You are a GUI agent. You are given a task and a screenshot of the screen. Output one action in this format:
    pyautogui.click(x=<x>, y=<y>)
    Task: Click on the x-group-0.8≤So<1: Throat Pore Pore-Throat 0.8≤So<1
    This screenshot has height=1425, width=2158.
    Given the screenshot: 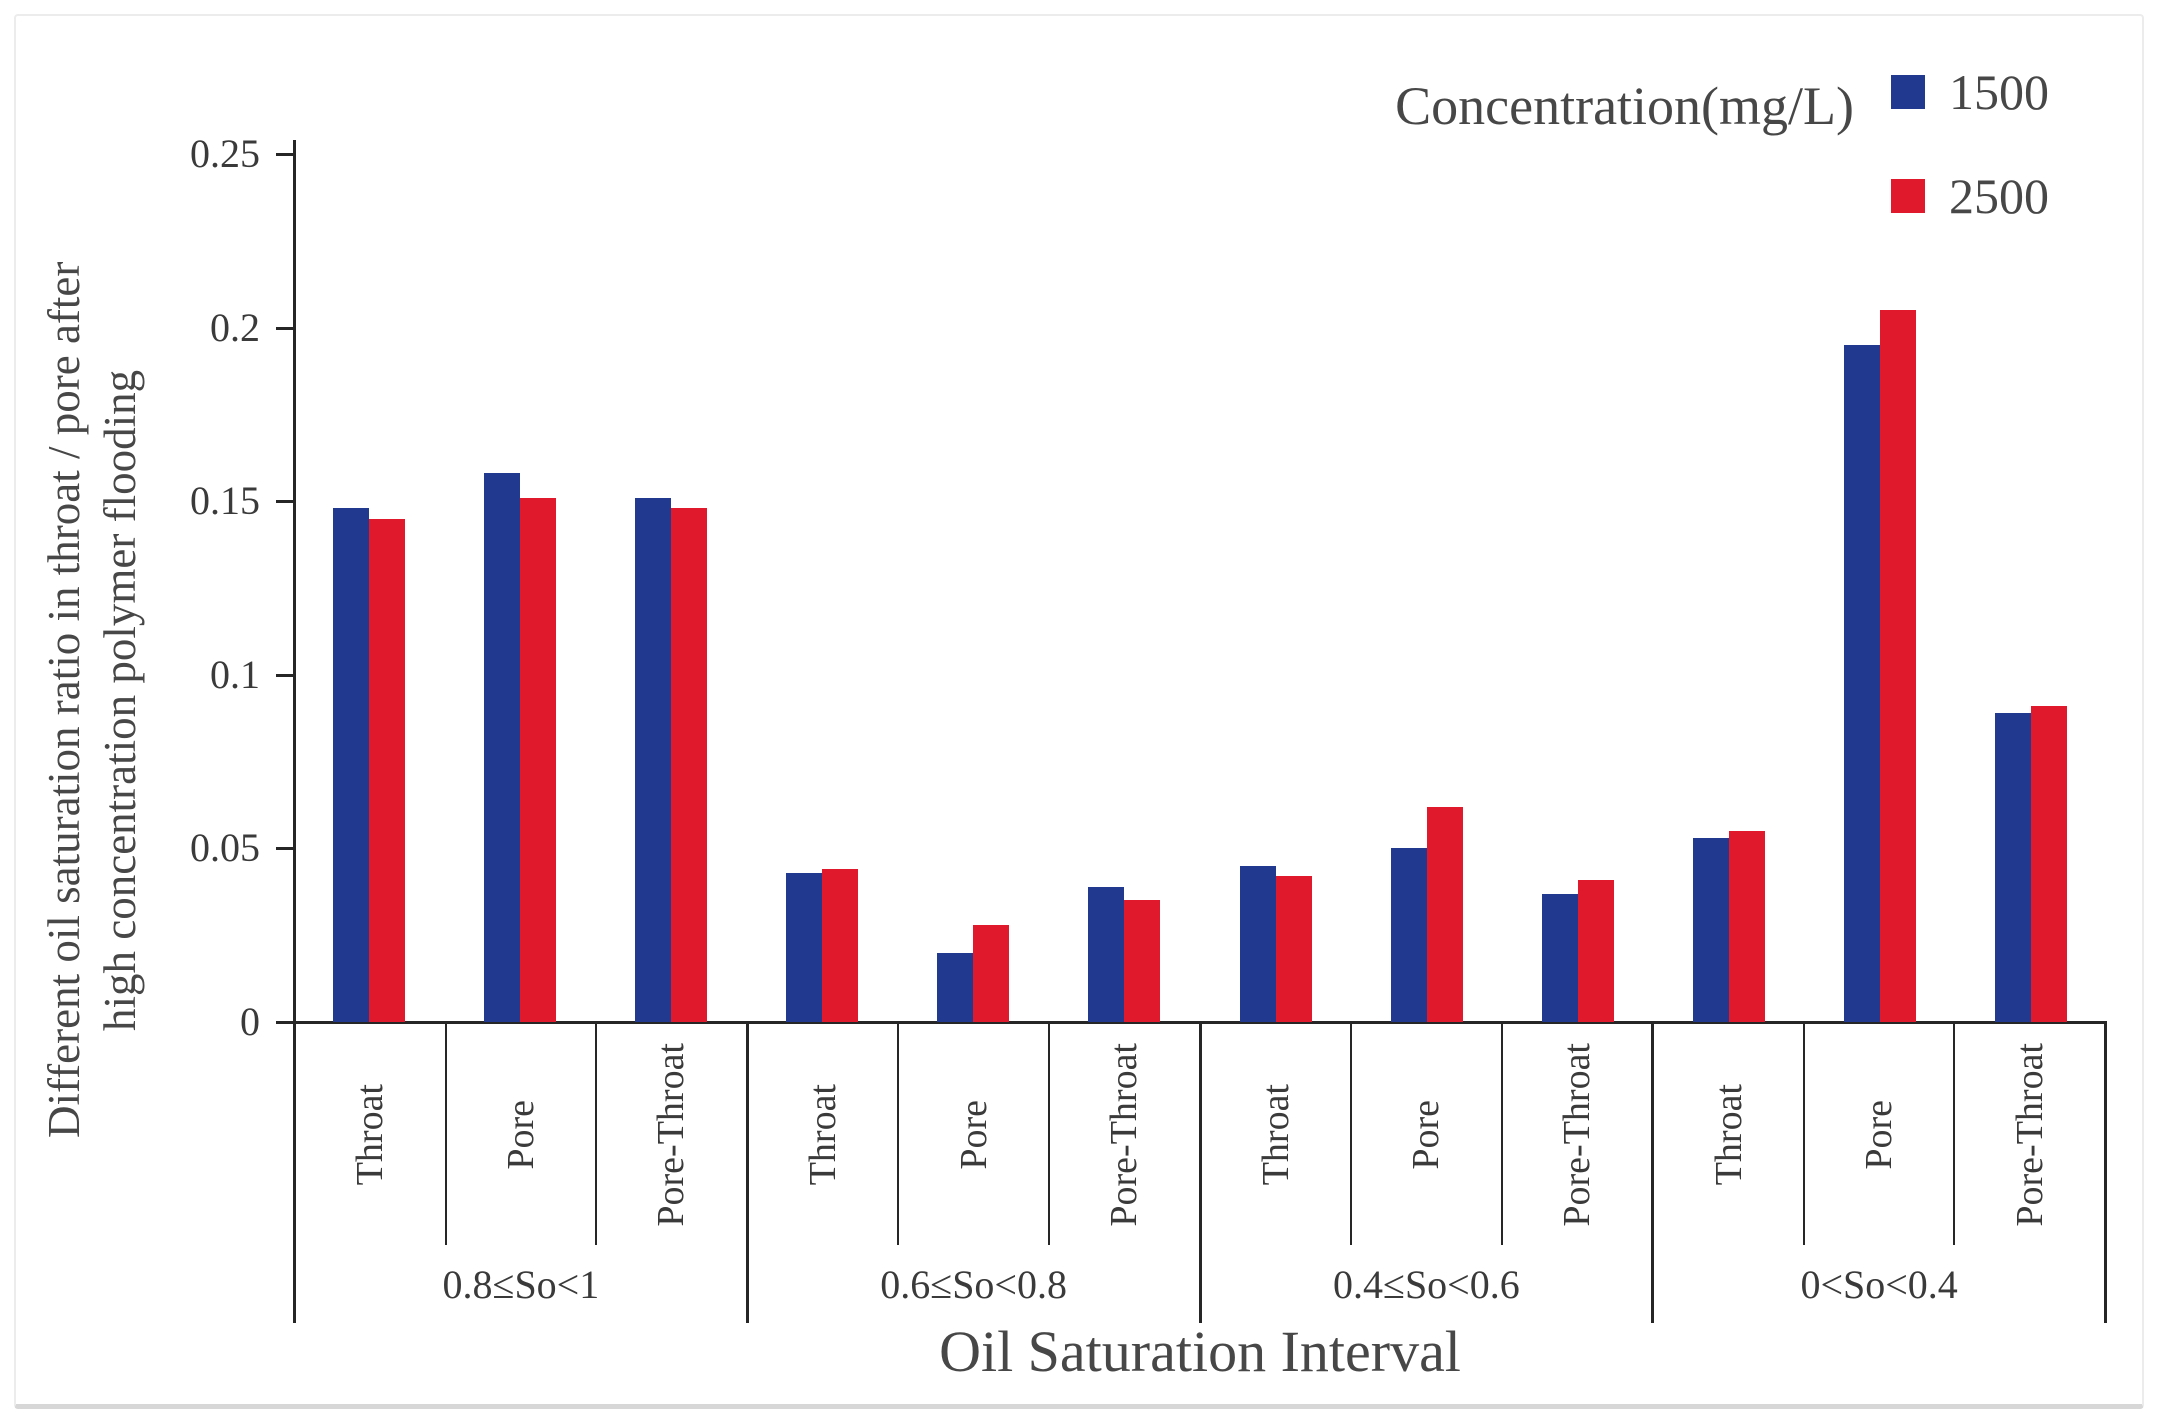 What is the action you would take?
    pyautogui.click(x=519, y=1173)
    